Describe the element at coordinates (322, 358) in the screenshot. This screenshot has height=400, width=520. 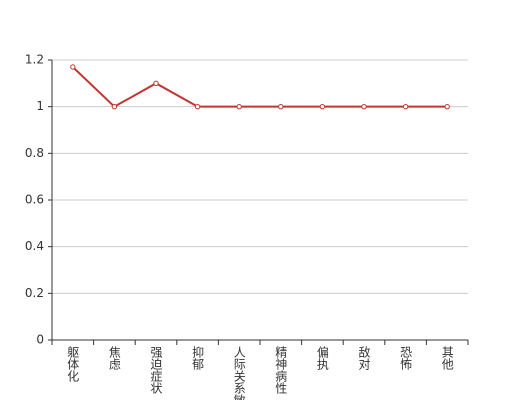
I see `x-tick-label: 偏执` at that location.